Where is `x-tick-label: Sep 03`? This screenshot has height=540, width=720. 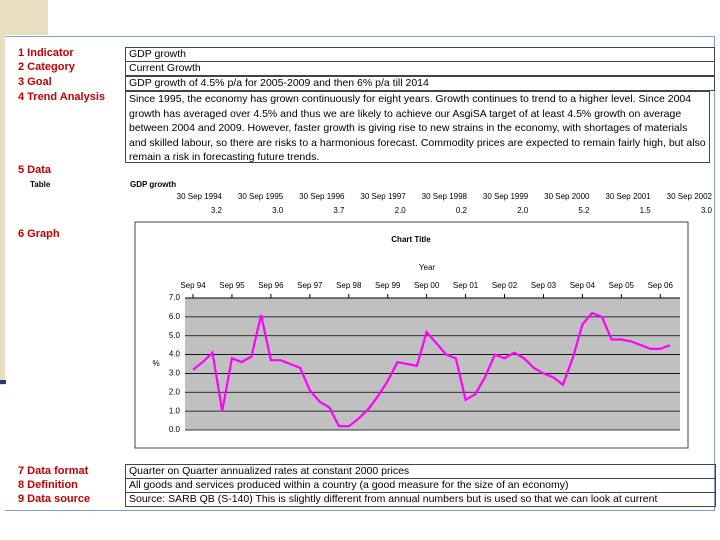 x-tick-label: Sep 03 is located at coordinates (544, 285).